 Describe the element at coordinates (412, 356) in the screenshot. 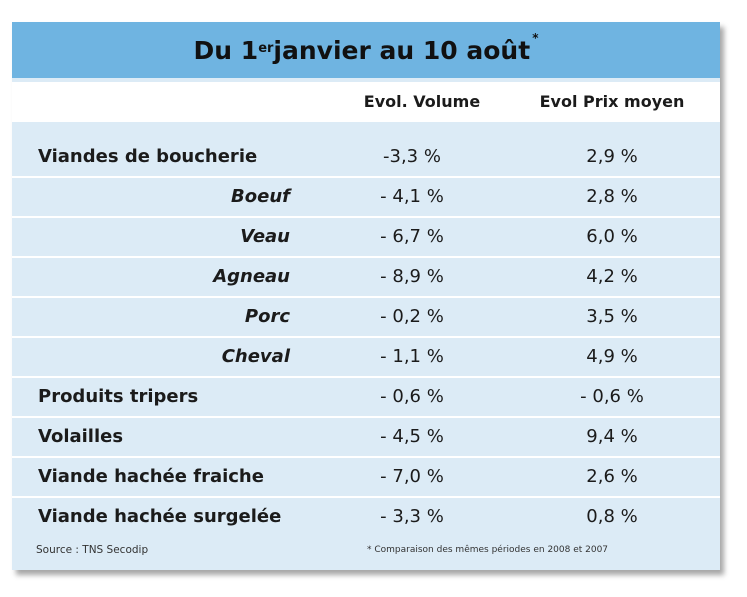

I see `volume-value: - 1,1 %` at that location.